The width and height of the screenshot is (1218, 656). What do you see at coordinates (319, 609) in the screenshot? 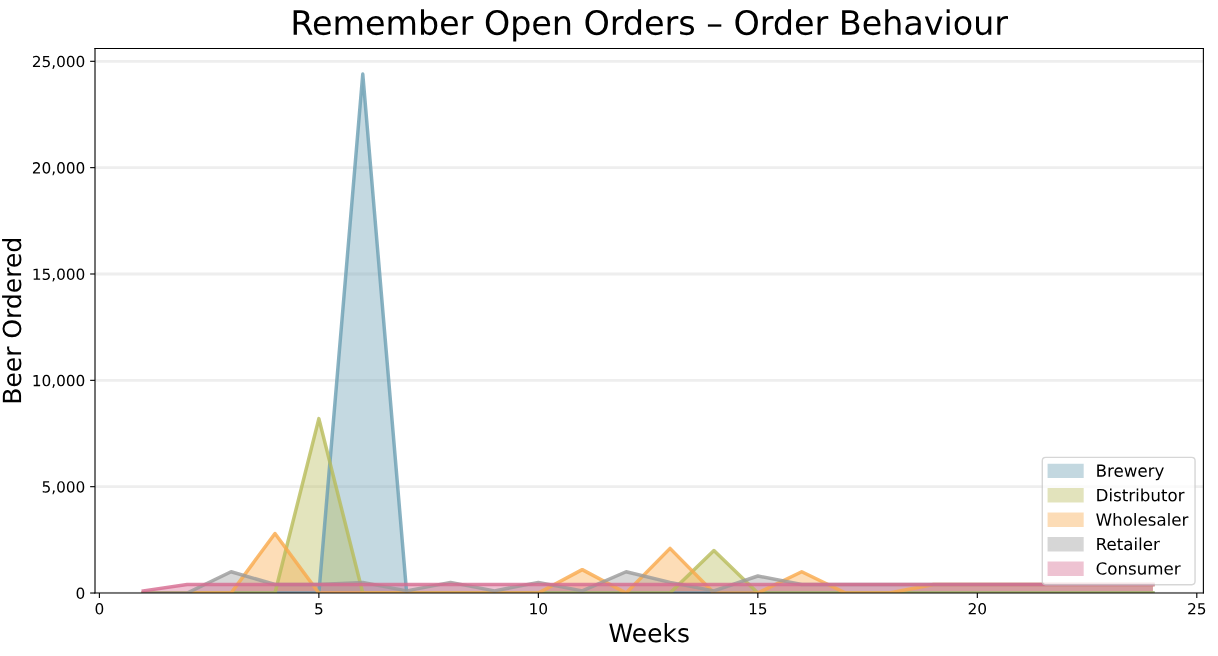
I see `x-tick-label: 5` at bounding box center [319, 609].